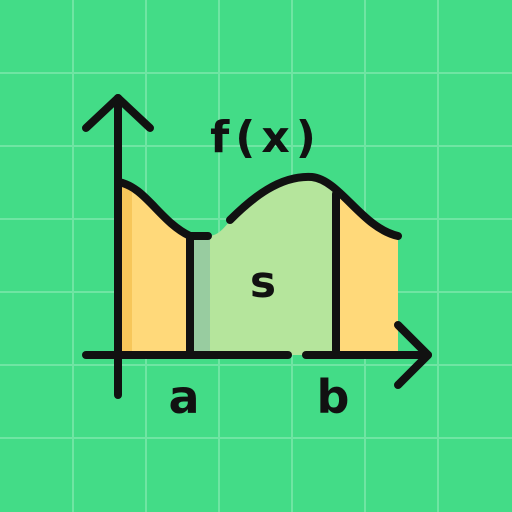 The width and height of the screenshot is (512, 512). Describe the element at coordinates (314, 206) in the screenshot. I see `function-curve-continued` at that location.